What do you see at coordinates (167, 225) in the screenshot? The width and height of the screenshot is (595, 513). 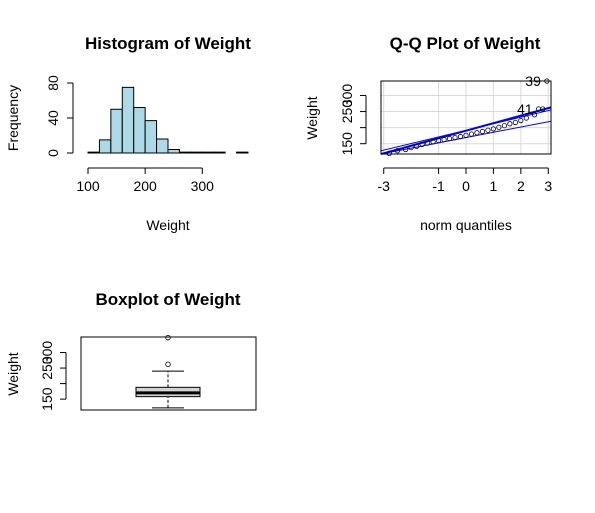 I see `histogram-x-label: Weight` at bounding box center [167, 225].